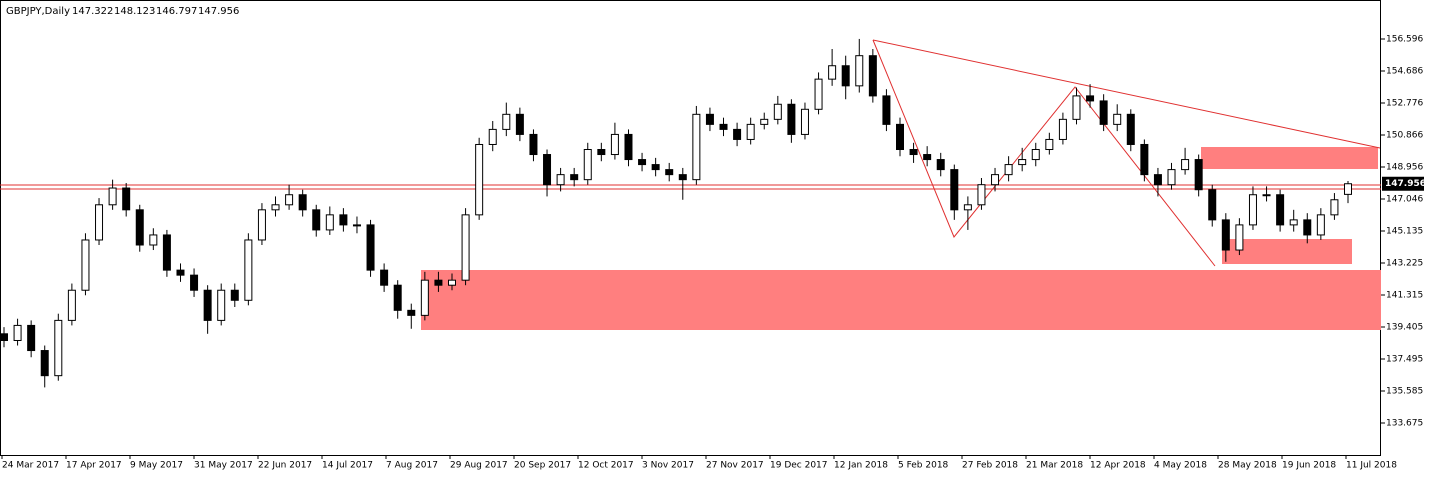  I want to click on y-tick-label: 150.866, so click(1404, 135).